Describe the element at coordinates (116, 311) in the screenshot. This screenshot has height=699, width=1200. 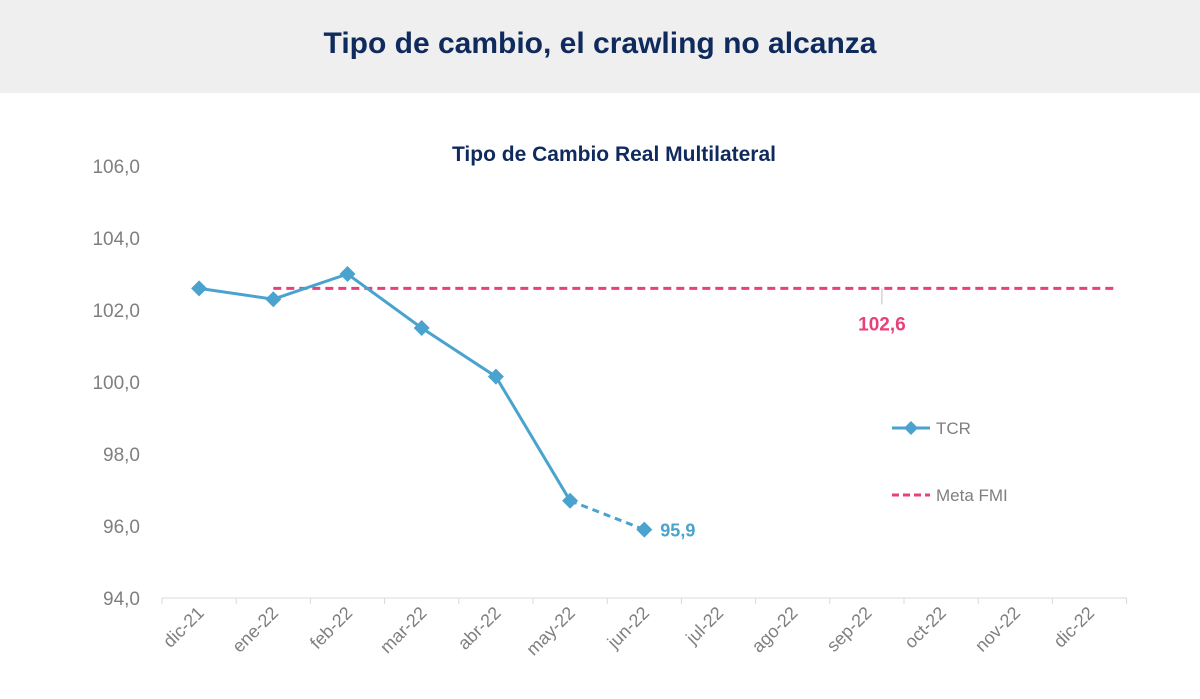
I see `y-tick-label: 102,0` at that location.